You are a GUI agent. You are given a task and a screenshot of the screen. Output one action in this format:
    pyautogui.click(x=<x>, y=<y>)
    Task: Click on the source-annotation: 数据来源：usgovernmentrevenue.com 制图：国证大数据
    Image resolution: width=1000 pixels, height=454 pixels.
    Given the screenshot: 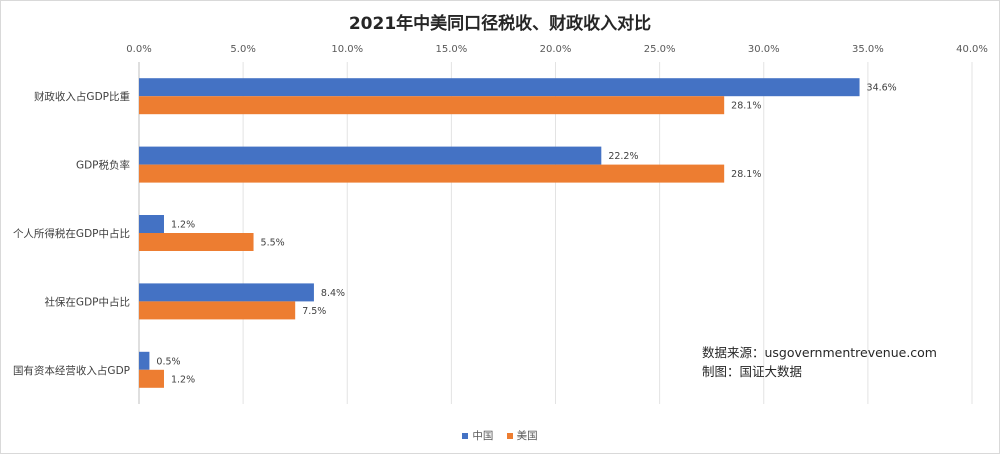 What is the action you would take?
    pyautogui.click(x=819, y=362)
    